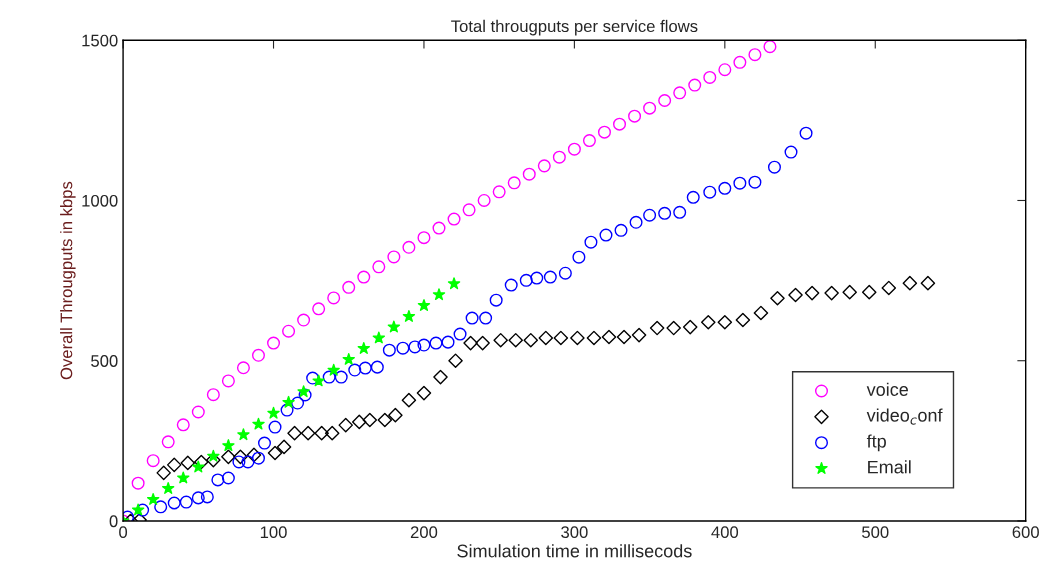  What do you see at coordinates (875, 532) in the screenshot?
I see `x-tick-label: 500` at bounding box center [875, 532].